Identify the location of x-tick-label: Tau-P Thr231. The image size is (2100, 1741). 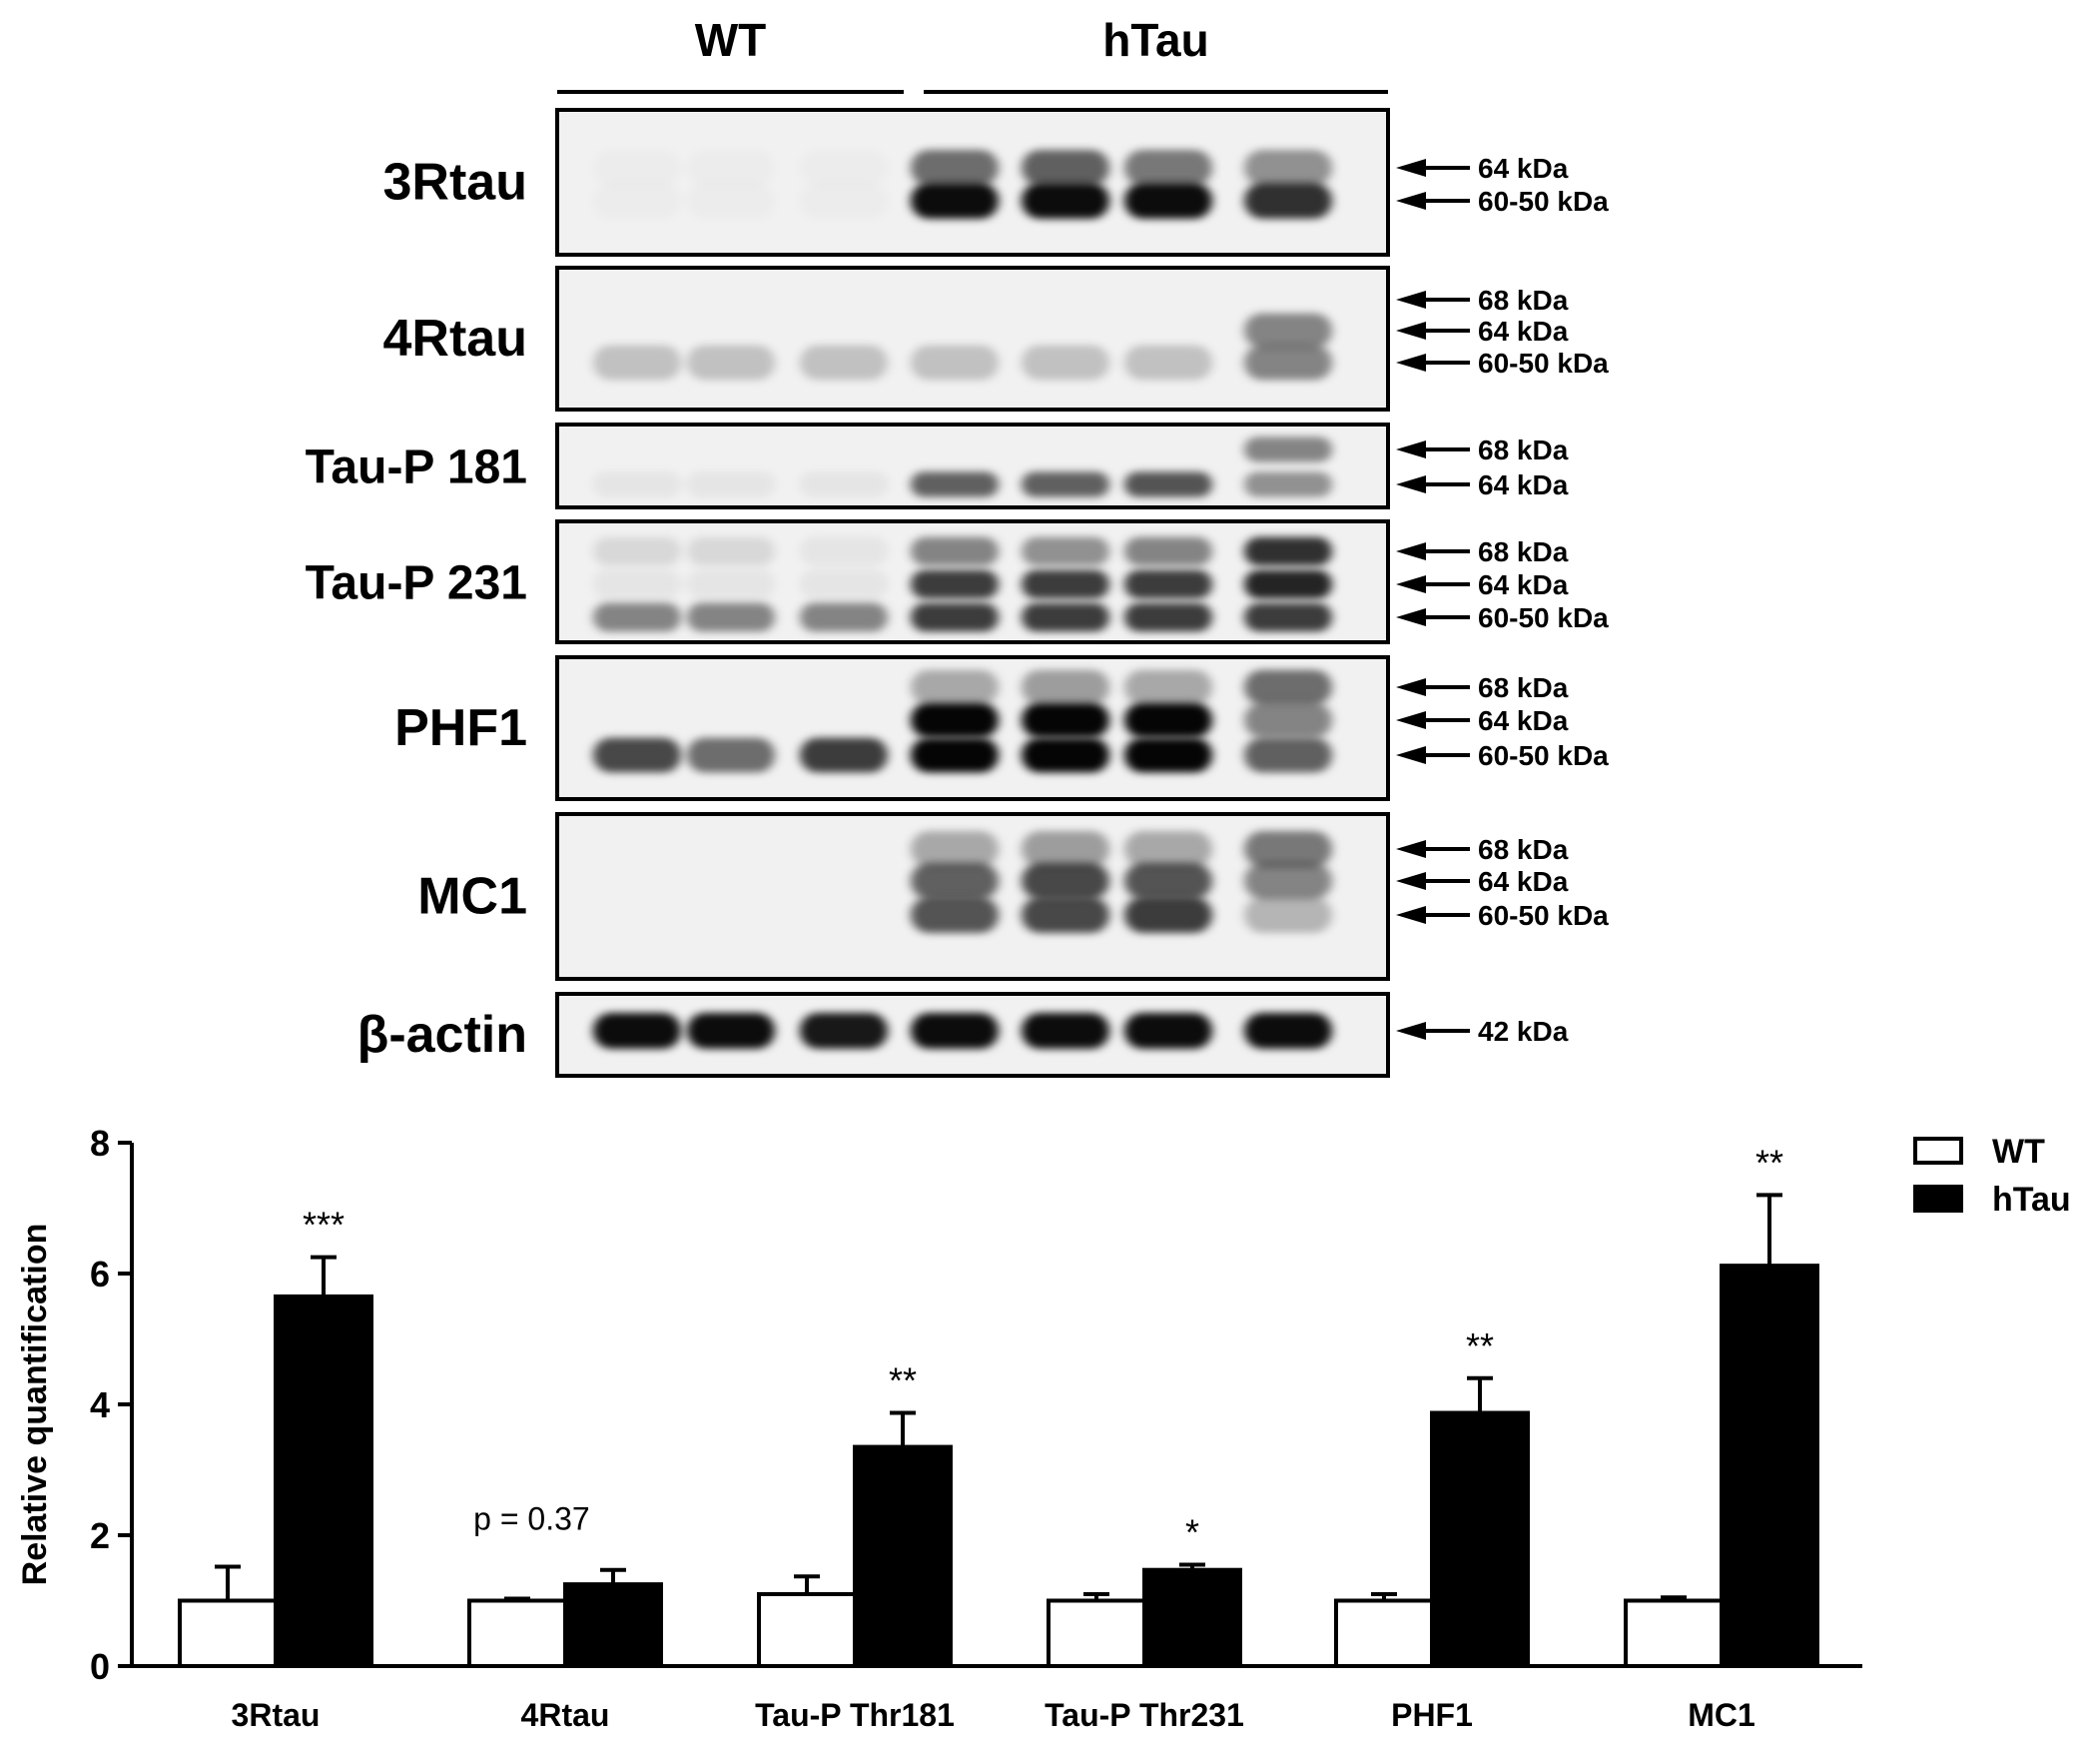
(1144, 1715).